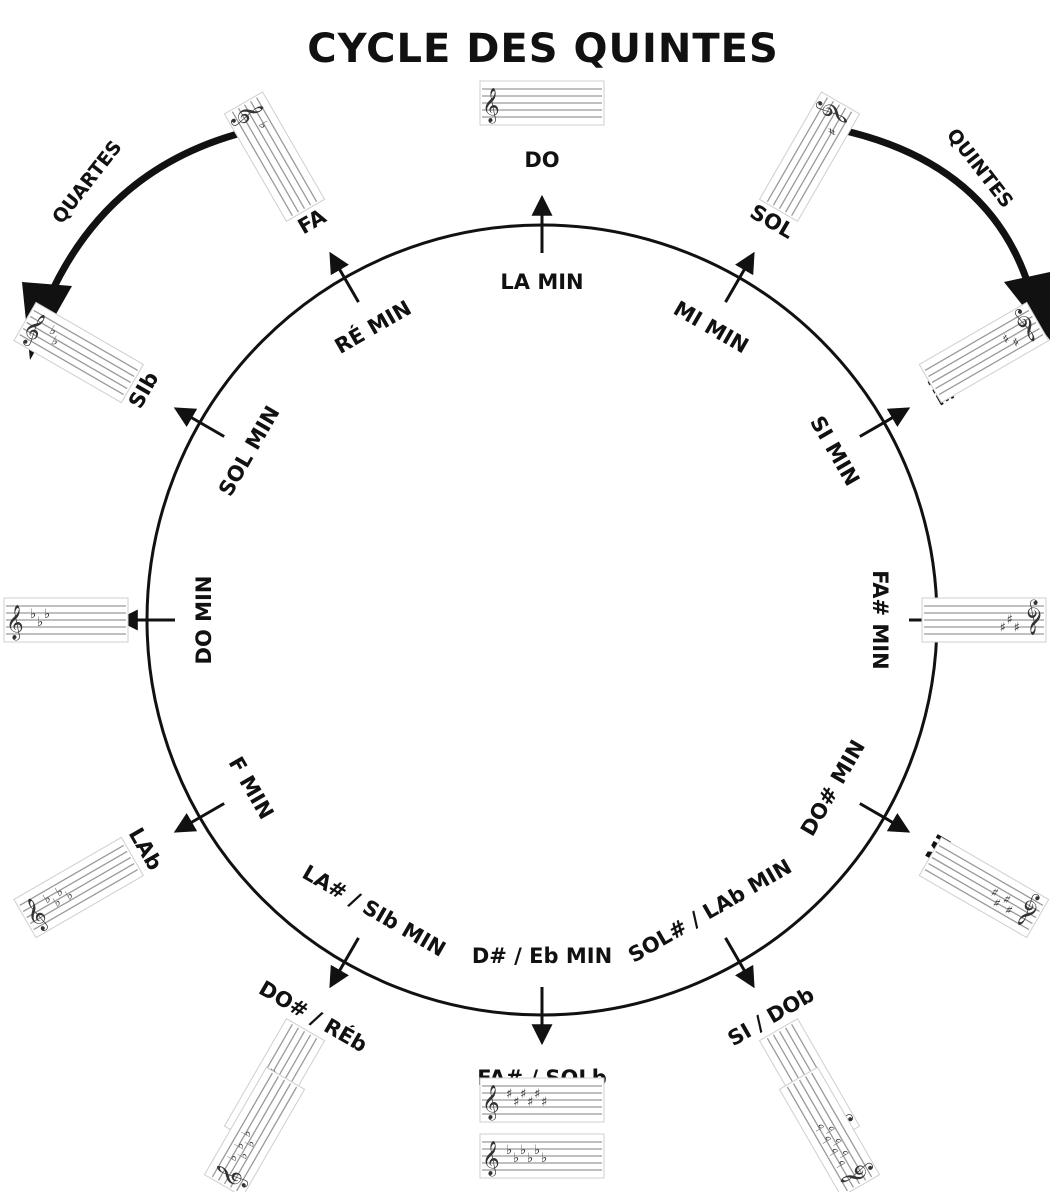  Describe the element at coordinates (542, 187) in the screenshot. I see `key-segment: LA MIN DO 𝄞` at that location.